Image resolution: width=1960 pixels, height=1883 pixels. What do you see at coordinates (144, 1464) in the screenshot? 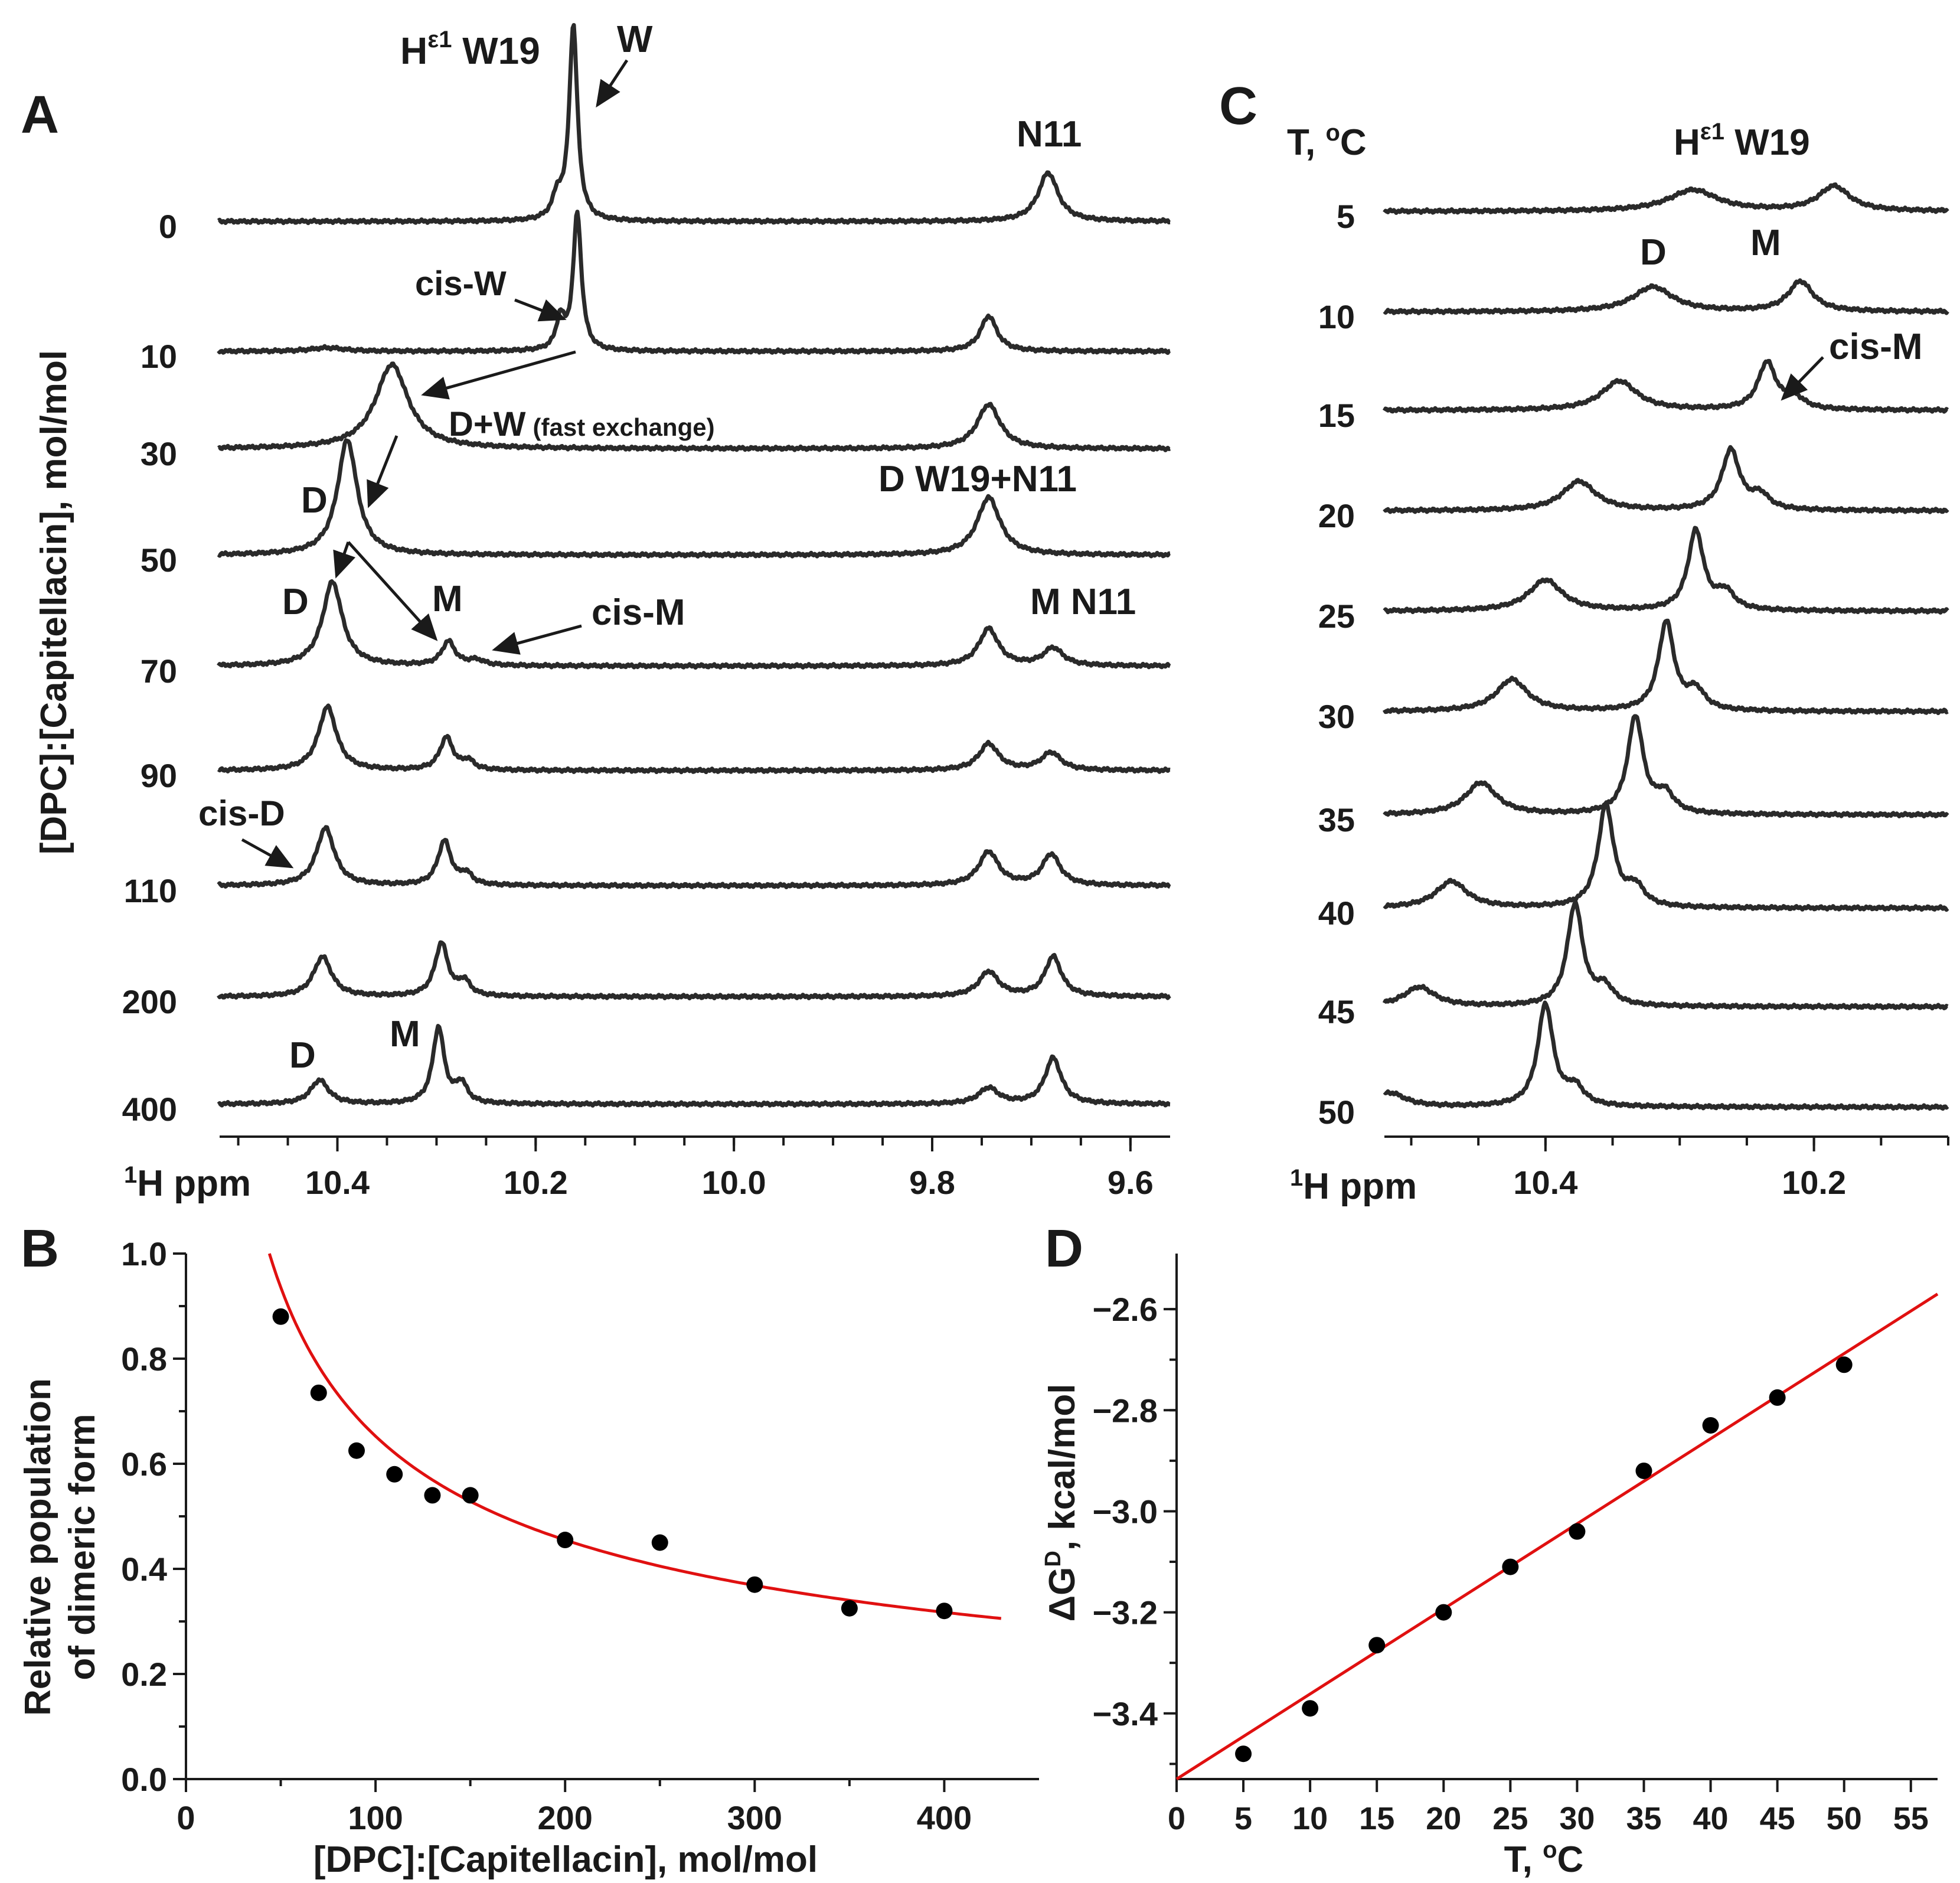
I see `panel-b-y-tick-label: 0.6` at bounding box center [144, 1464].